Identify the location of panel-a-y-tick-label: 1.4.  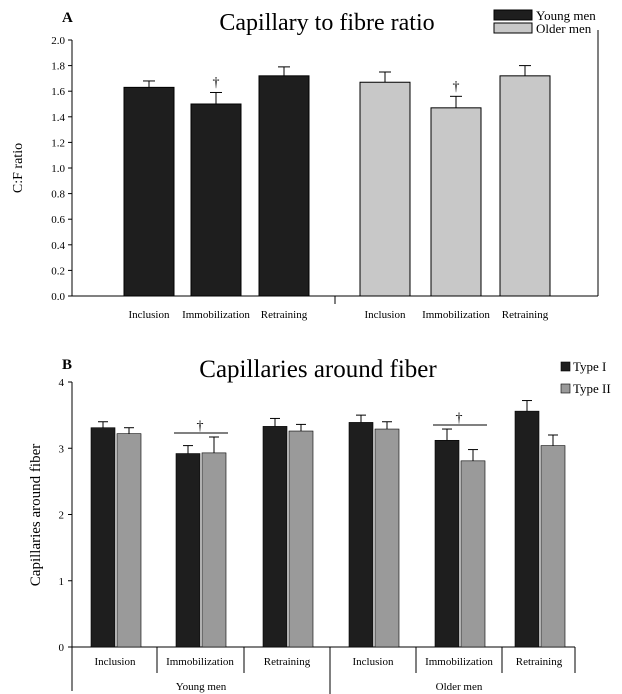
(58, 118).